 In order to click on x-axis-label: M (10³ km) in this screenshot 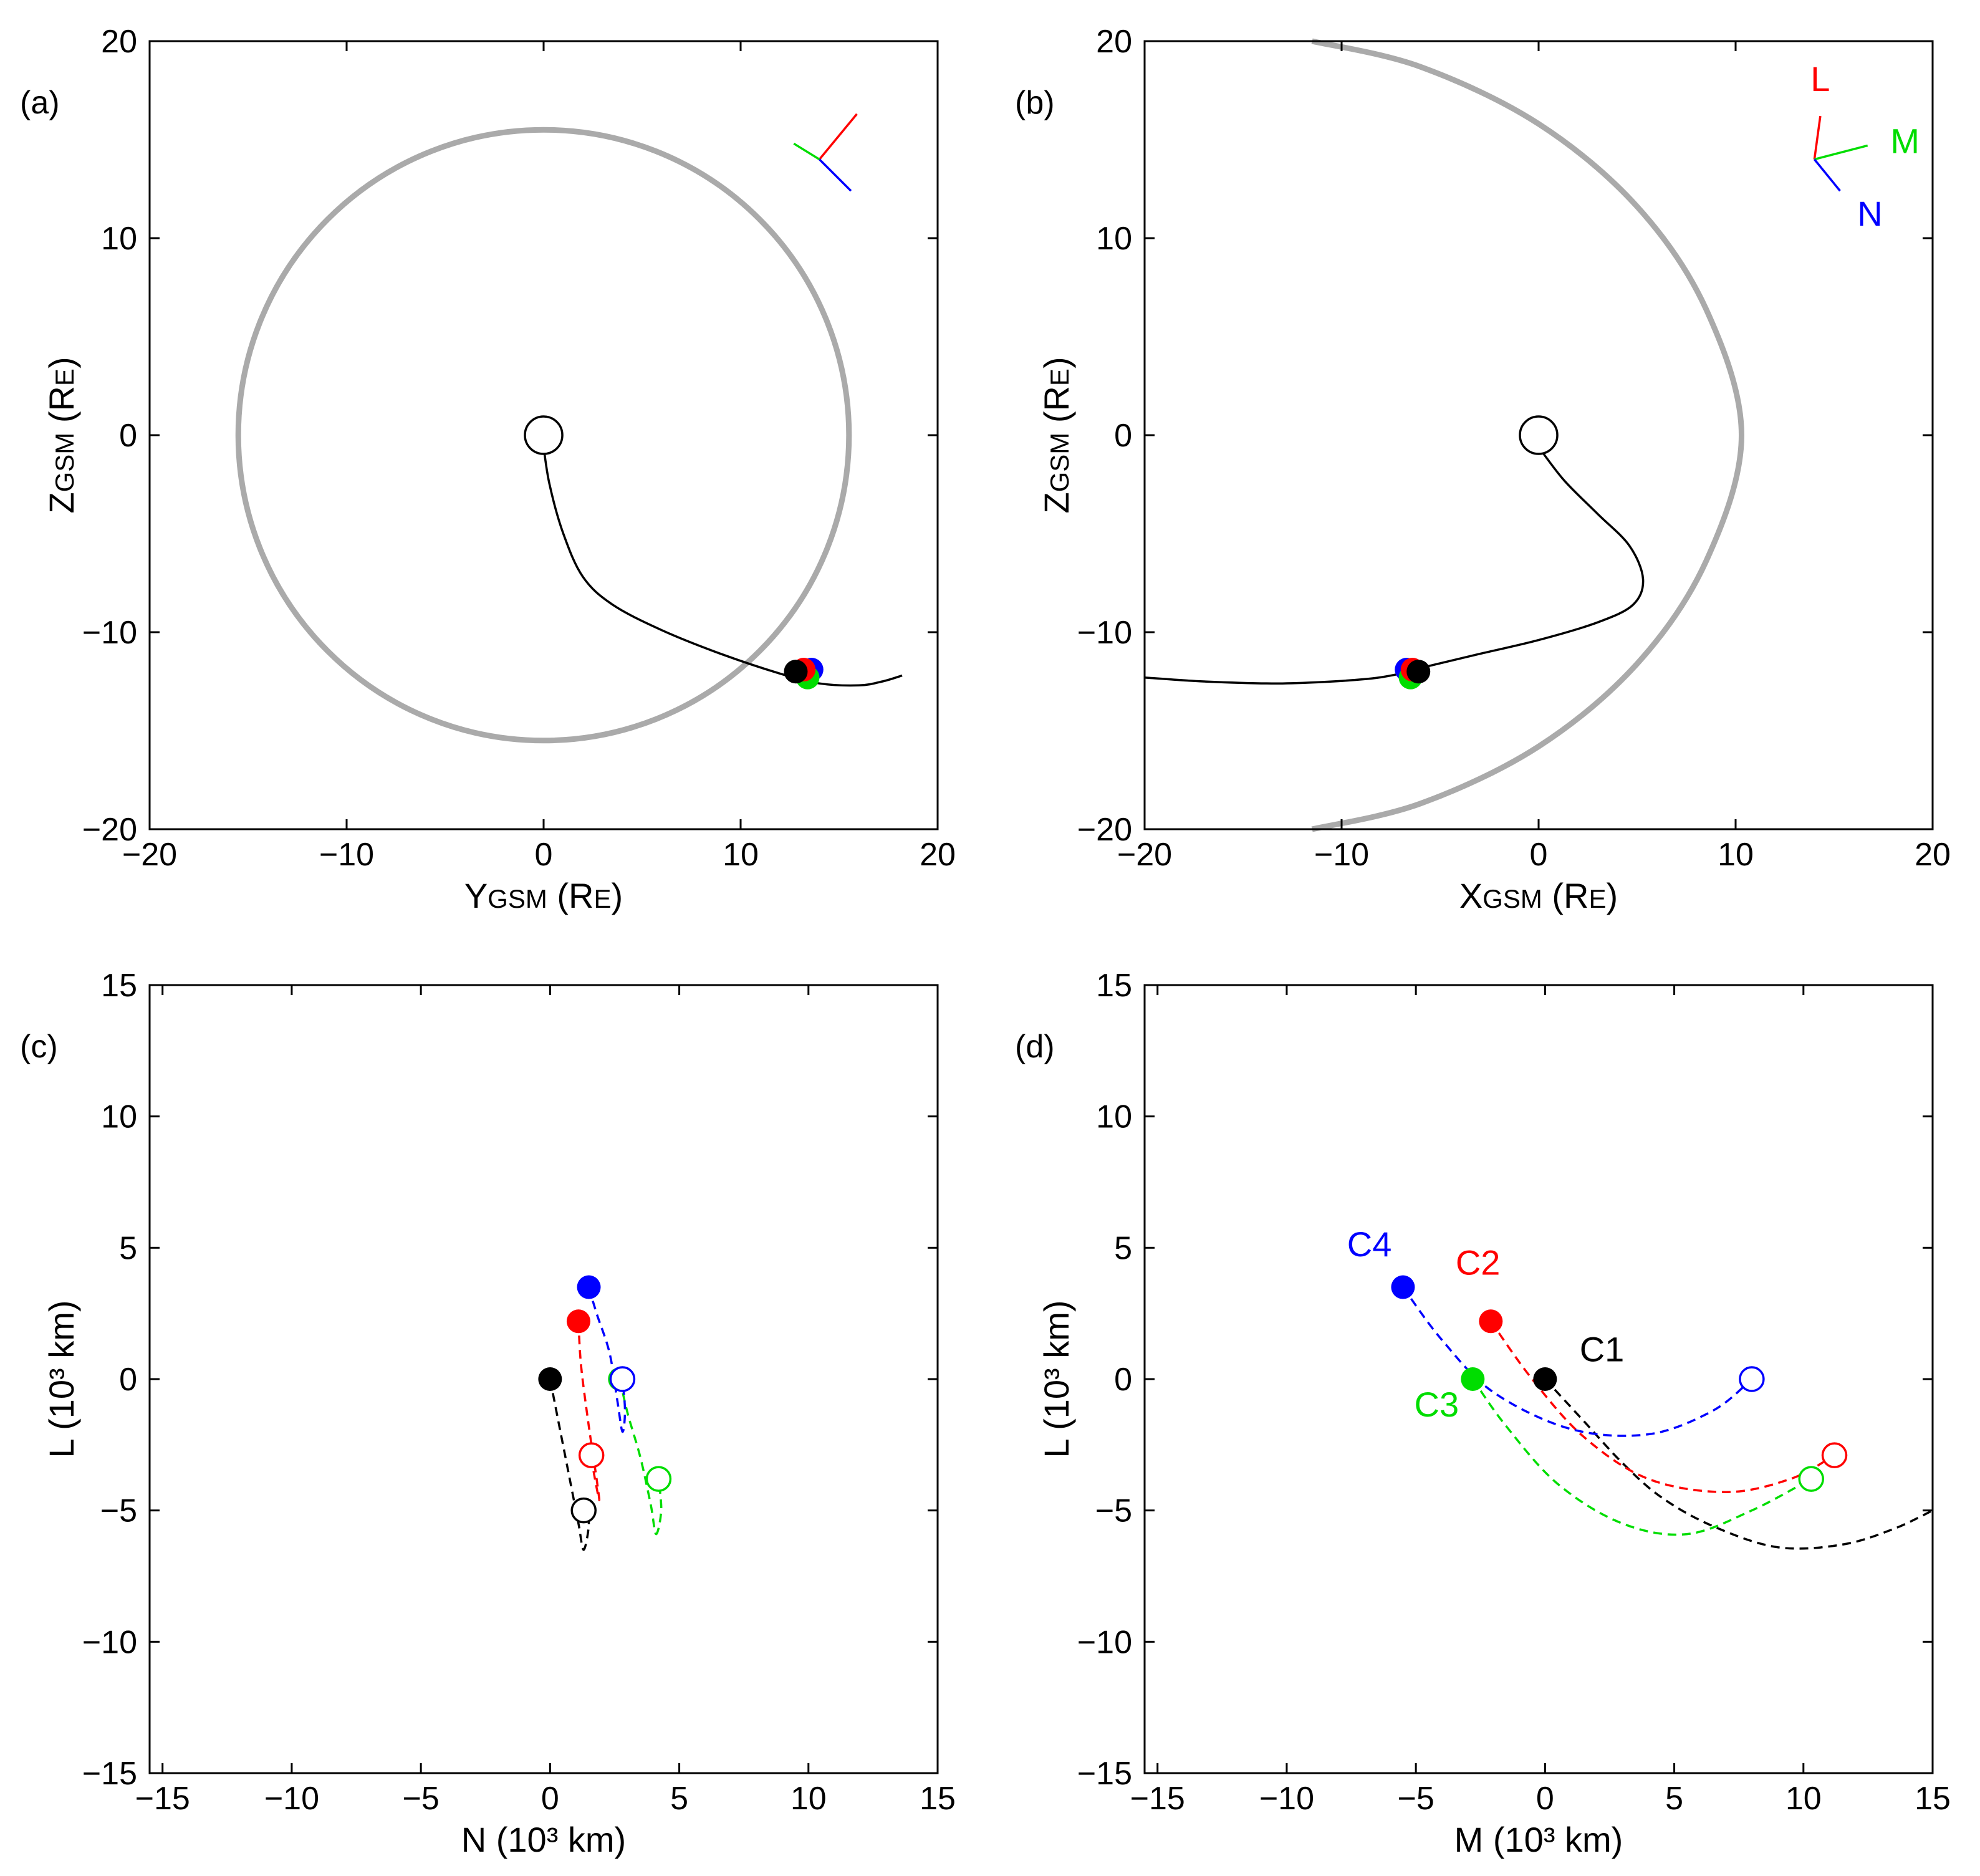, I will do `click(1538, 1839)`.